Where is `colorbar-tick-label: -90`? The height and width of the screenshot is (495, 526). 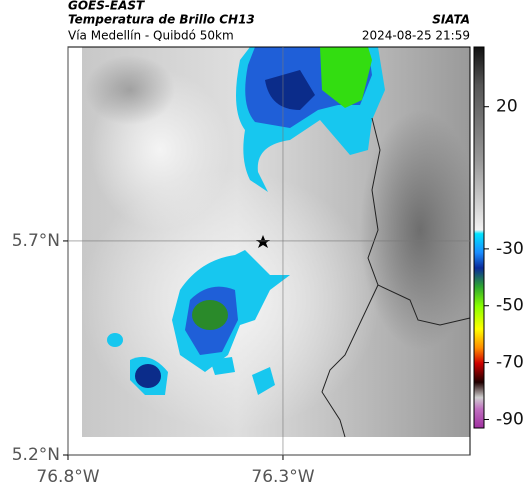
colorbar-tick-label: -90 is located at coordinates (510, 419).